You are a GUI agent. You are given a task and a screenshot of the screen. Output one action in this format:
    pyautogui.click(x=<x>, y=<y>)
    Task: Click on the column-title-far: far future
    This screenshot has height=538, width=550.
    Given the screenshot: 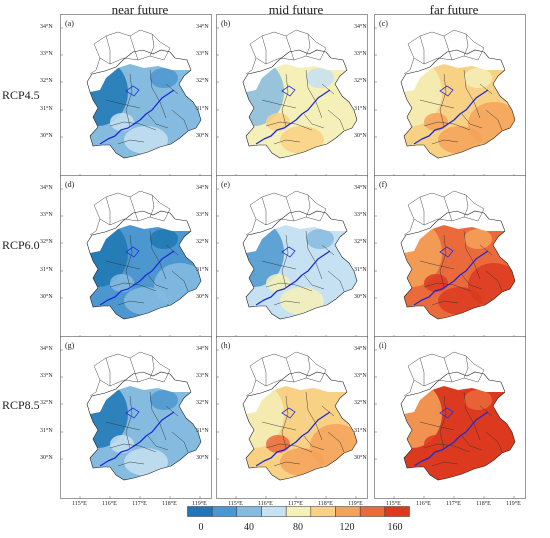 What is the action you would take?
    pyautogui.click(x=454, y=9)
    